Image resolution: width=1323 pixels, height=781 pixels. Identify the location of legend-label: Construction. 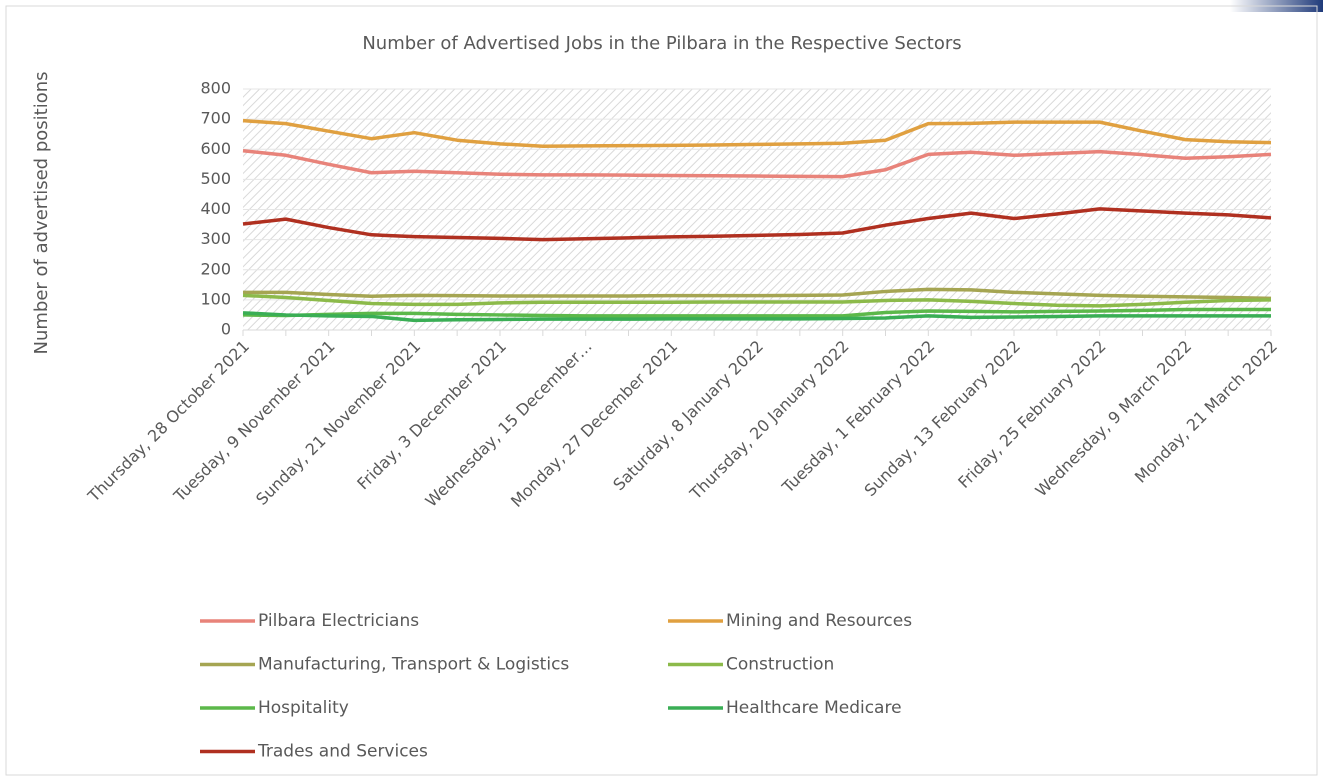
(780, 665).